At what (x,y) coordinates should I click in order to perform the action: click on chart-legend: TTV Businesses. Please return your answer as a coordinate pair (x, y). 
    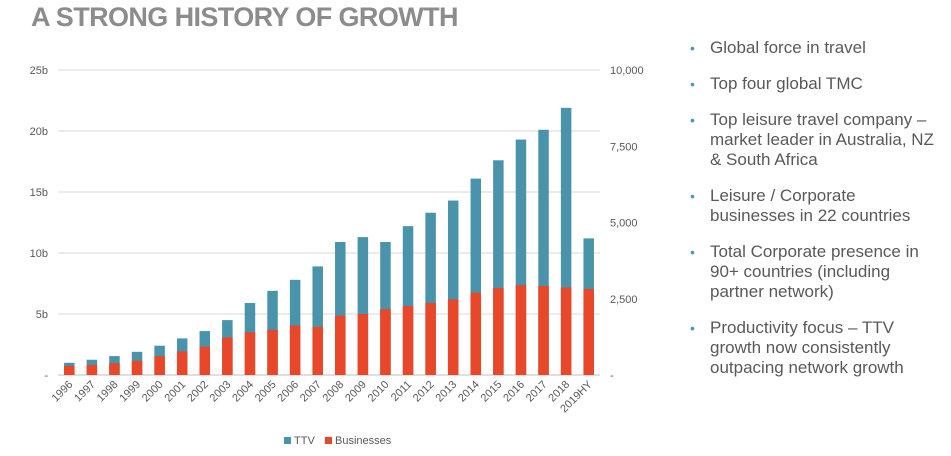
    Looking at the image, I should click on (338, 441).